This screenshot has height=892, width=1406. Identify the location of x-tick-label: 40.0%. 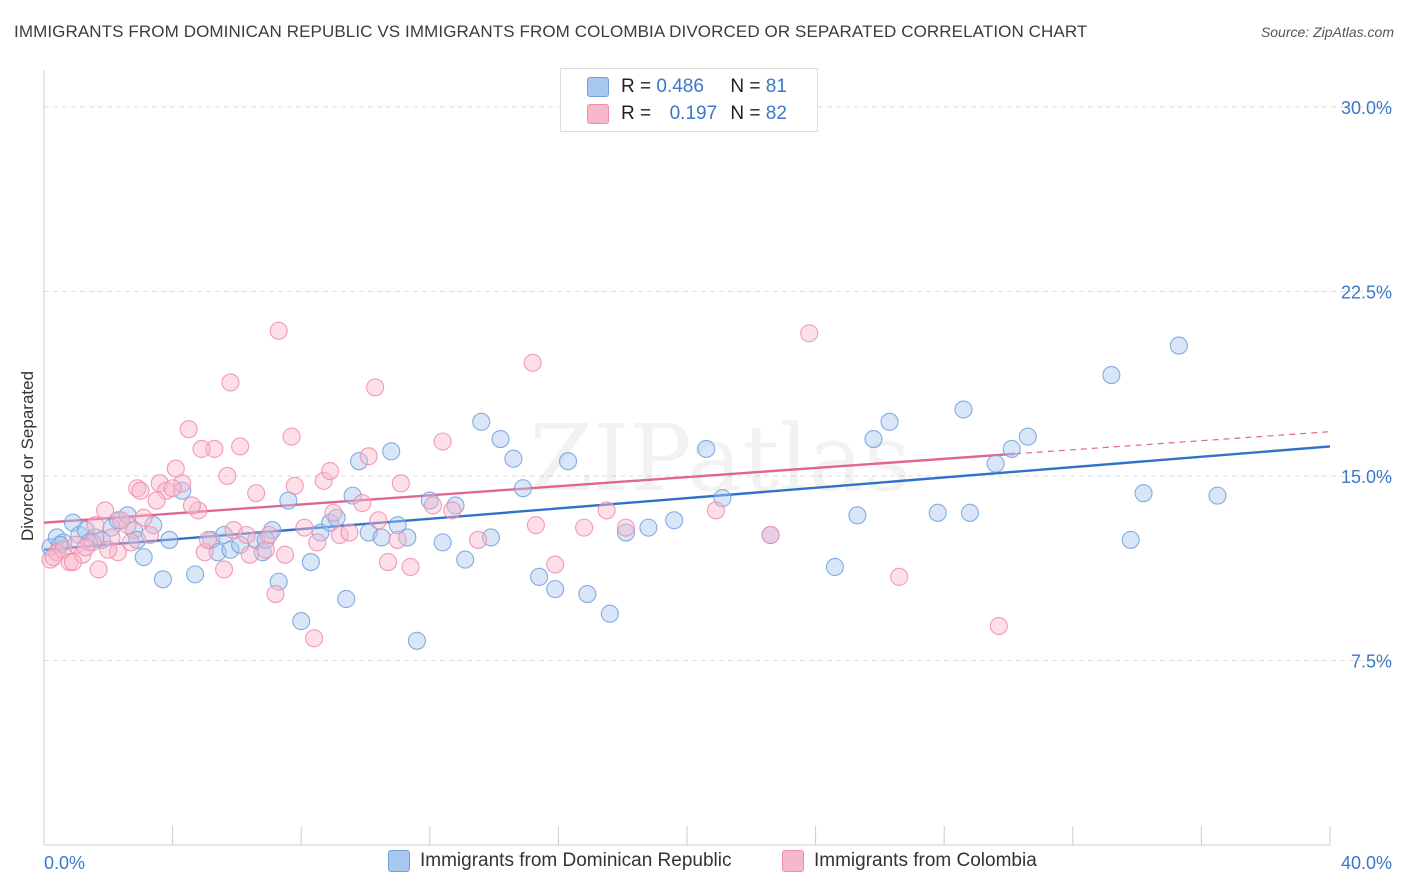
(1366, 863).